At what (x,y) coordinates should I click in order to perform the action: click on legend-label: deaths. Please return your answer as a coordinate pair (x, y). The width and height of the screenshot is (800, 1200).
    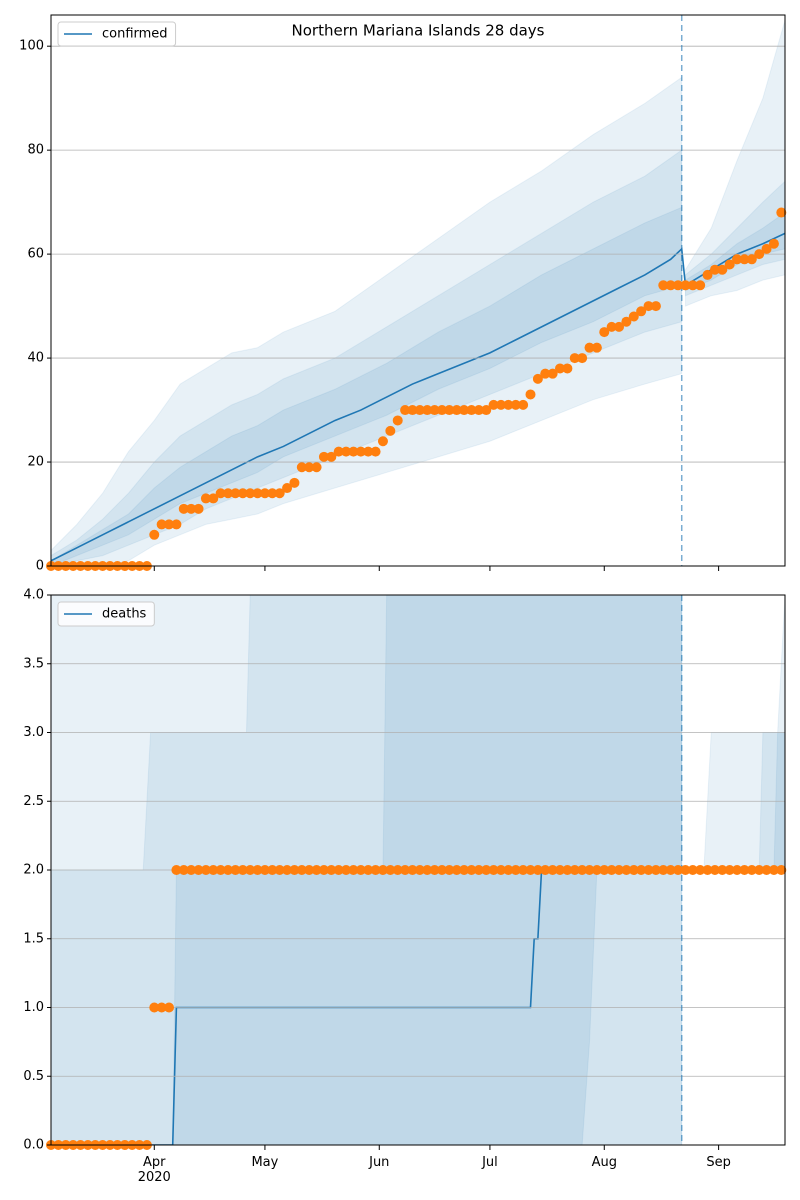
    Looking at the image, I should click on (124, 614).